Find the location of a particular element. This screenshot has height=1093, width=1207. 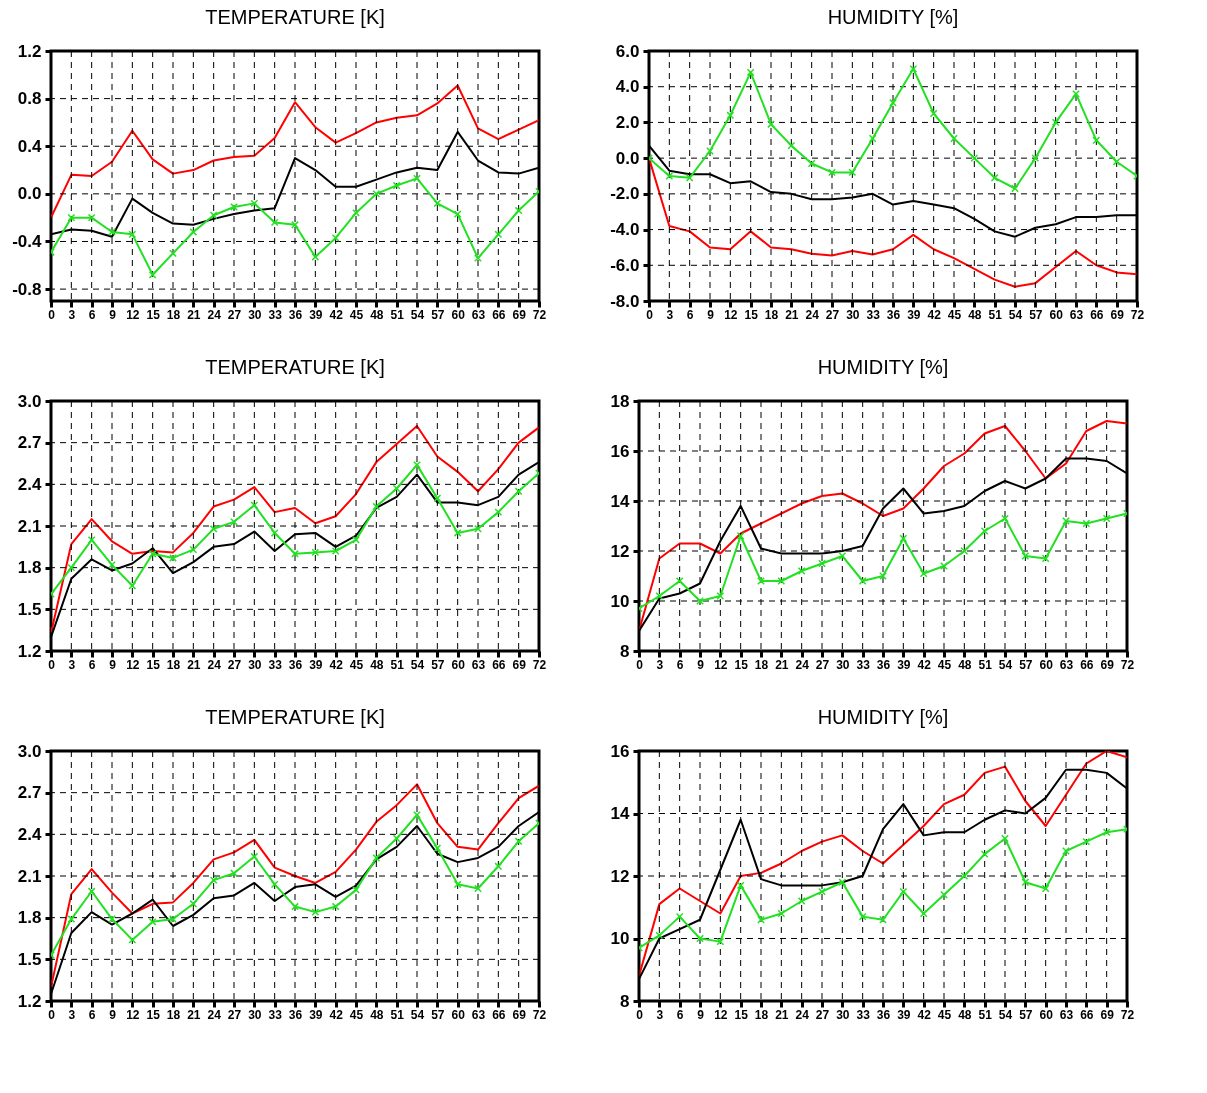

y-tick-label: 0.0 is located at coordinates (29, 194).